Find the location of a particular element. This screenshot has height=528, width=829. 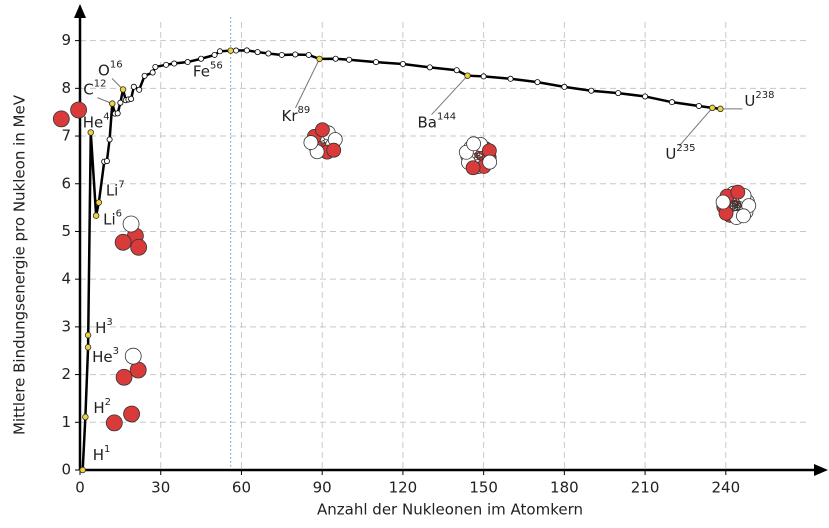

y-axis-arrow is located at coordinates (80, 11).